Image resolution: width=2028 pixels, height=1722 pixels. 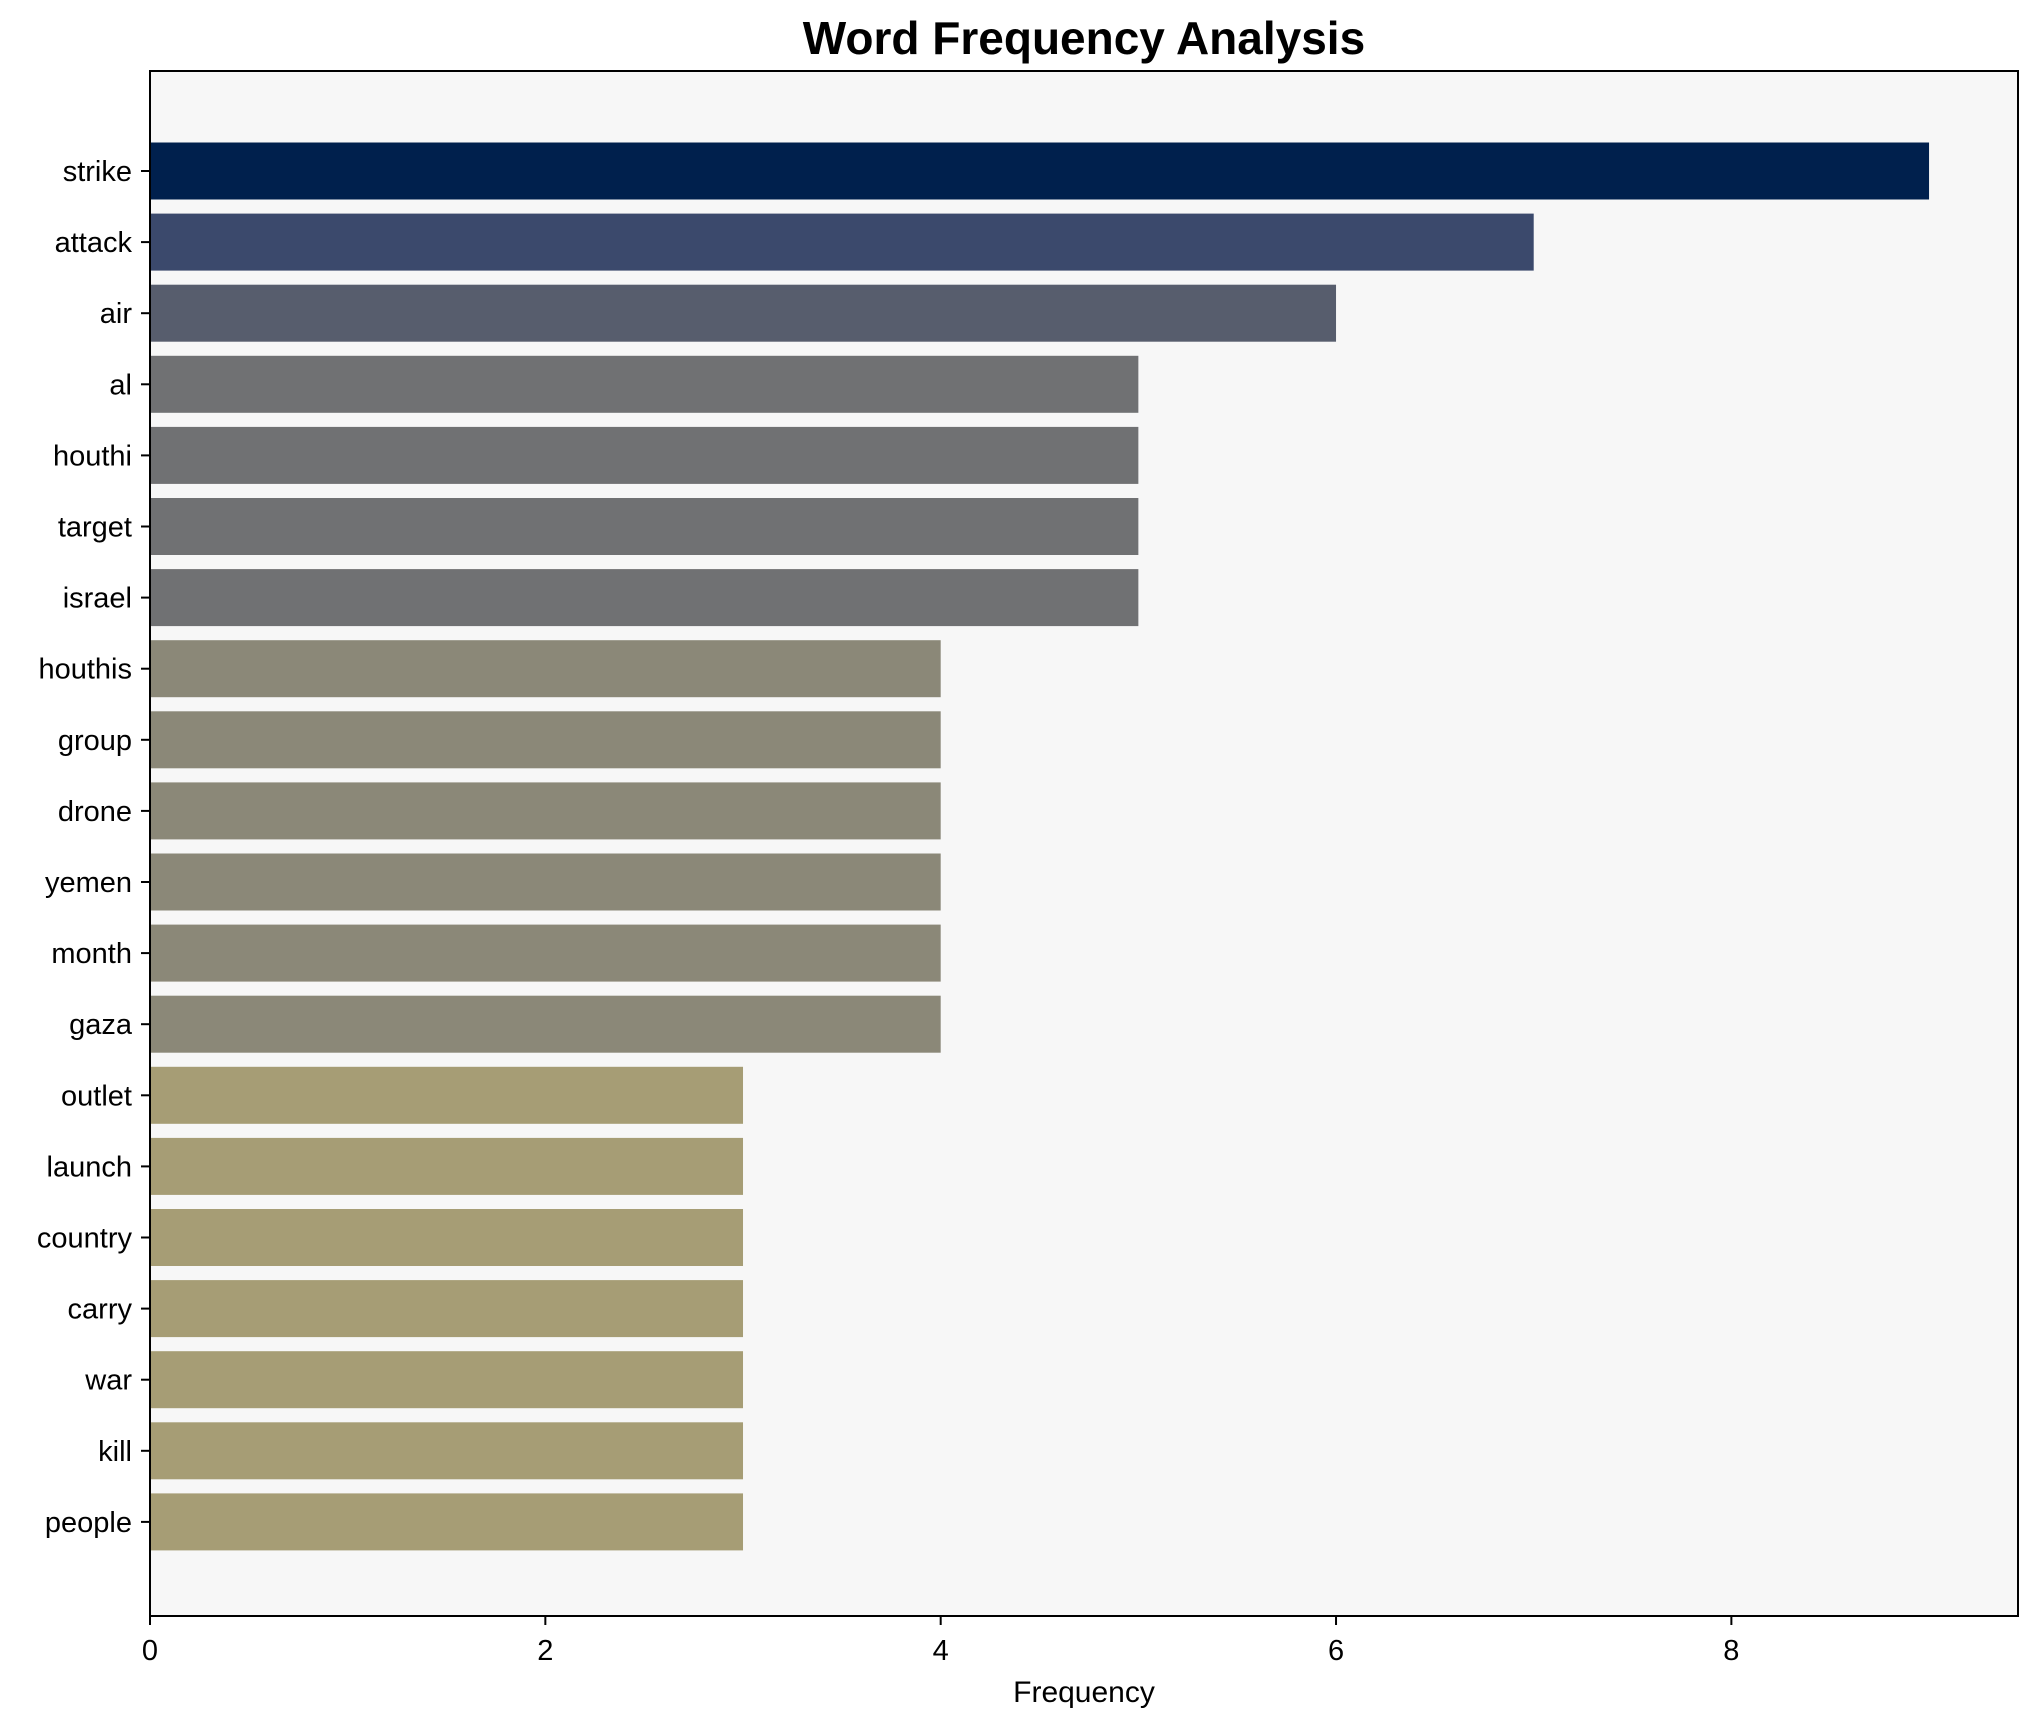 What do you see at coordinates (1084, 38) in the screenshot?
I see `chart-title: Word Frequency Analysis` at bounding box center [1084, 38].